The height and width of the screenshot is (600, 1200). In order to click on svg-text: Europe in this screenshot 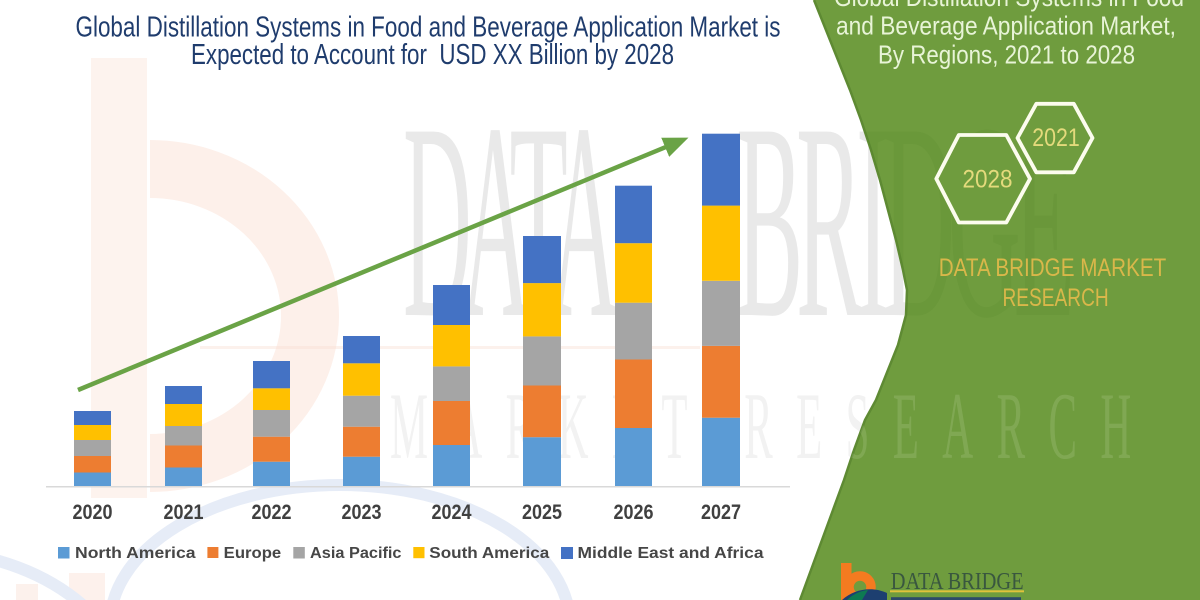, I will do `click(253, 553)`.